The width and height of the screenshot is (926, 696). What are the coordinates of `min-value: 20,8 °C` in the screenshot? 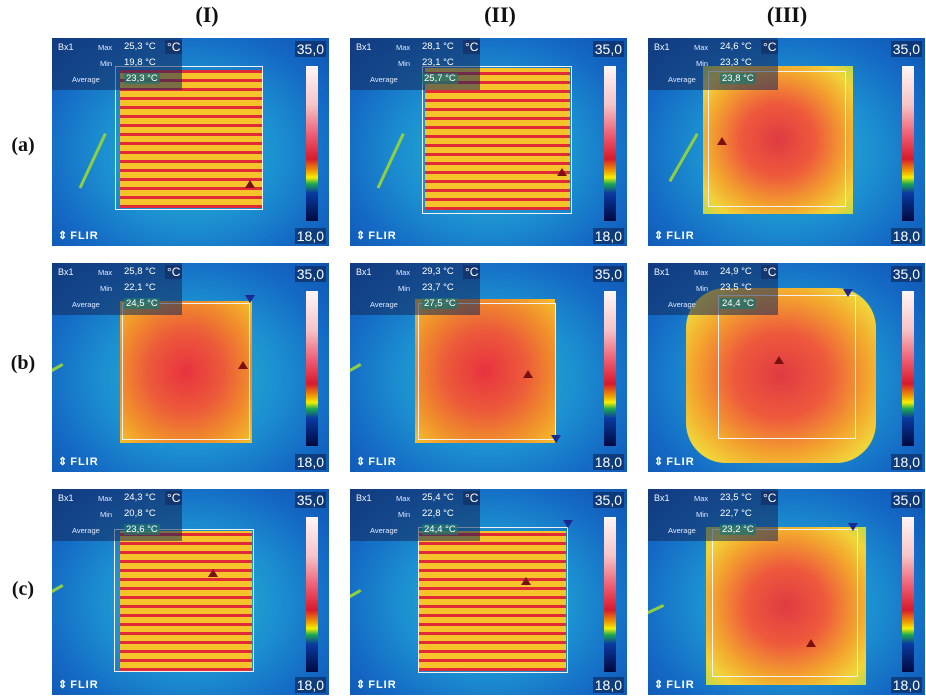 It's located at (140, 513).